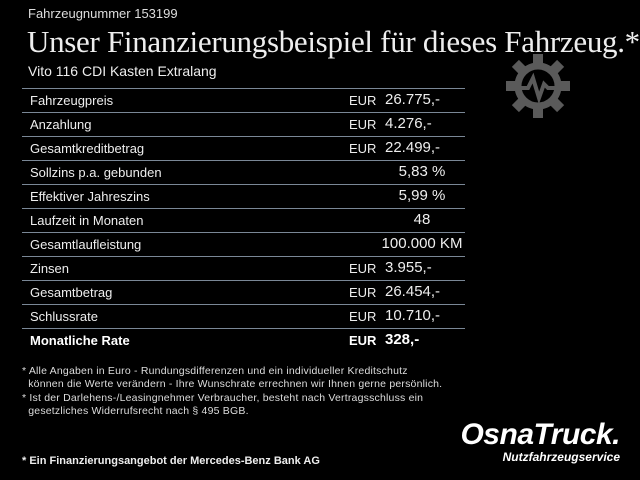 The width and height of the screenshot is (640, 480). I want to click on row-label: Monatliche Rate, so click(80, 340).